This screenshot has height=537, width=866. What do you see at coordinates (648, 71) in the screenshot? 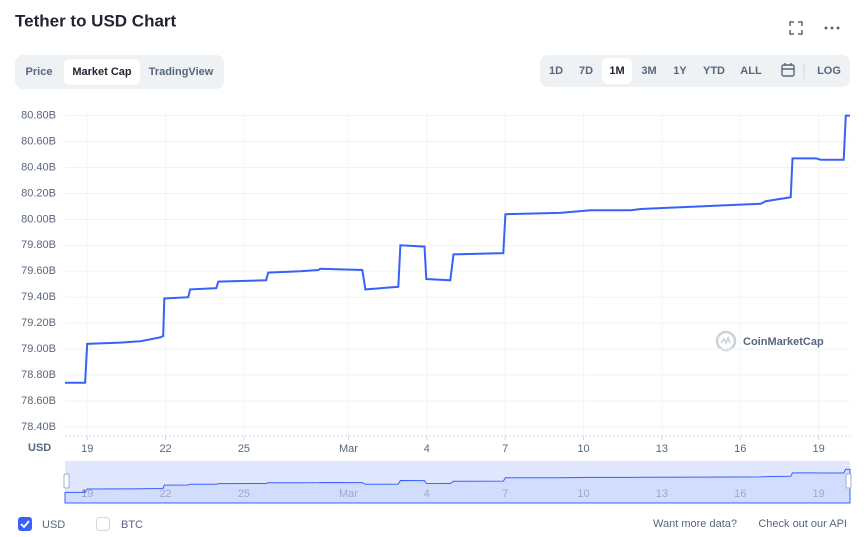
I see `range-button: 3M` at bounding box center [648, 71].